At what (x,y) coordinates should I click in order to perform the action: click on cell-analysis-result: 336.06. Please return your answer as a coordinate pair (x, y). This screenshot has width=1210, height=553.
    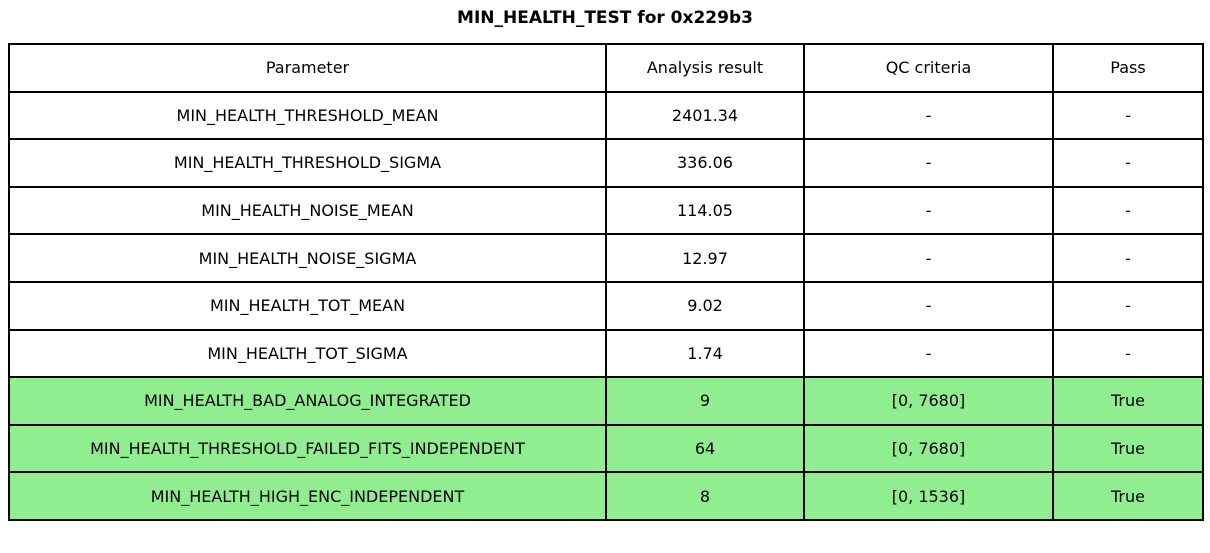
    Looking at the image, I should click on (705, 163).